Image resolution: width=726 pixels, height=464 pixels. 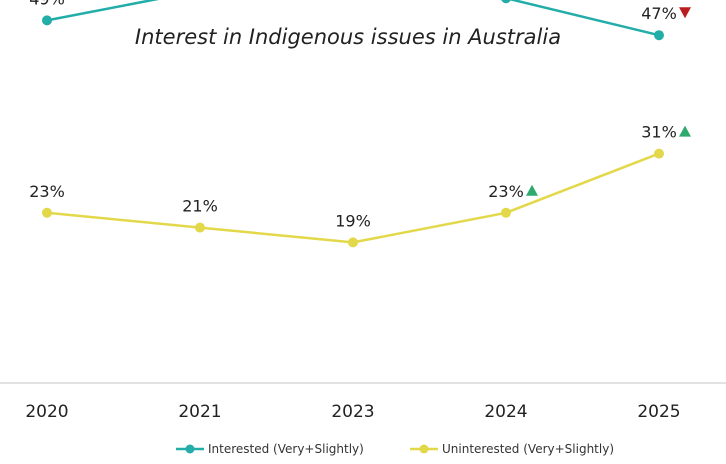 What do you see at coordinates (353, 220) in the screenshot?
I see `data-label: 19%` at bounding box center [353, 220].